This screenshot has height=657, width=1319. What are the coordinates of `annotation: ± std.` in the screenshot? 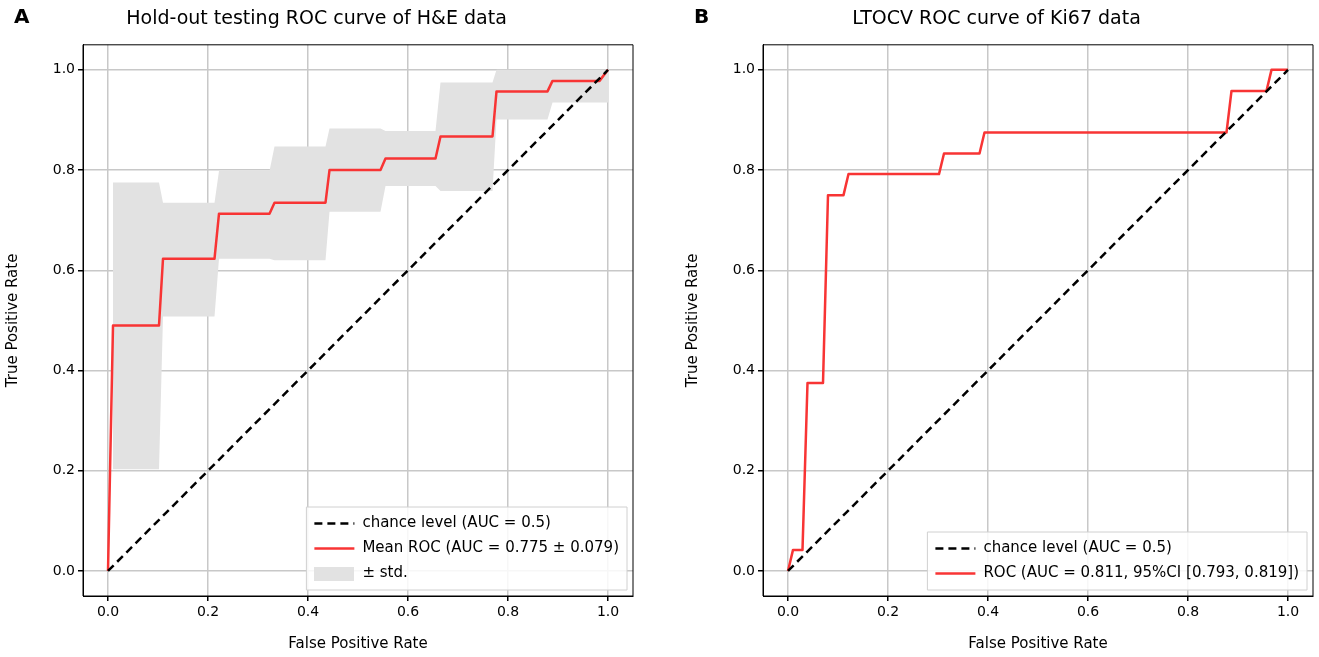 It's located at (385, 572).